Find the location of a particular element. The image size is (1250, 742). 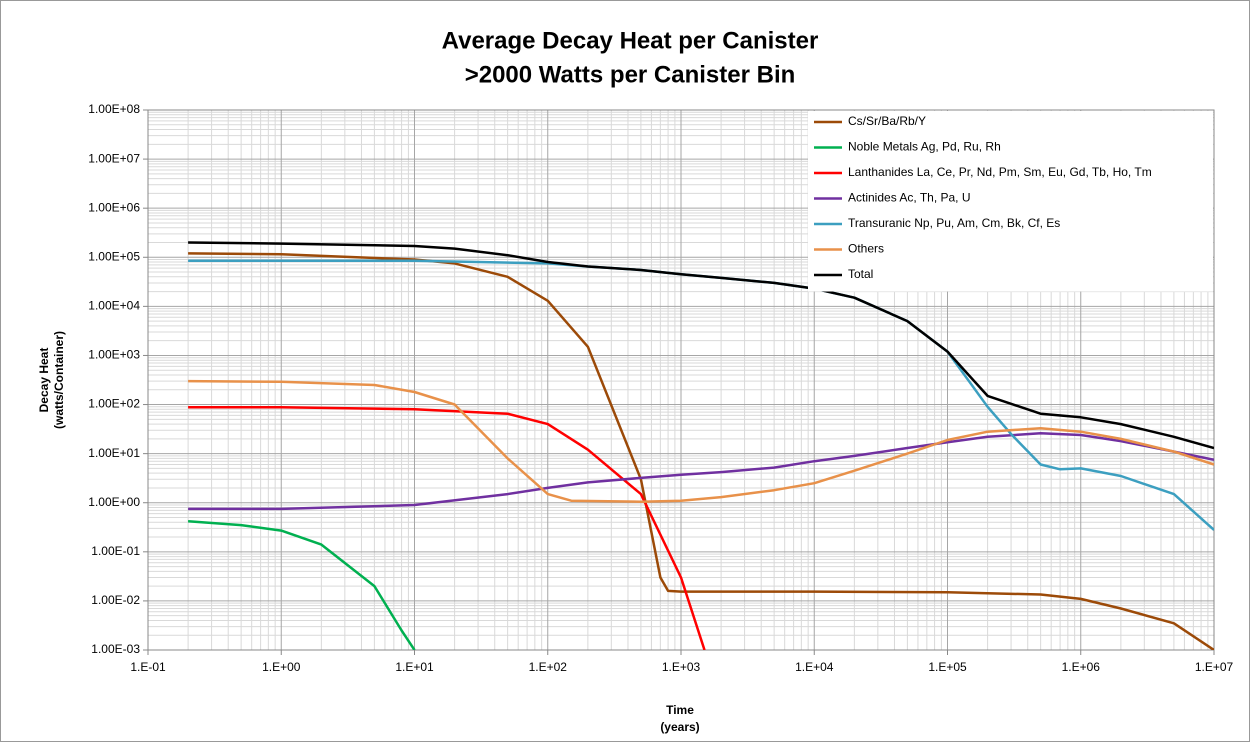

y-tick-label: 1.00E+01 is located at coordinates (114, 453).